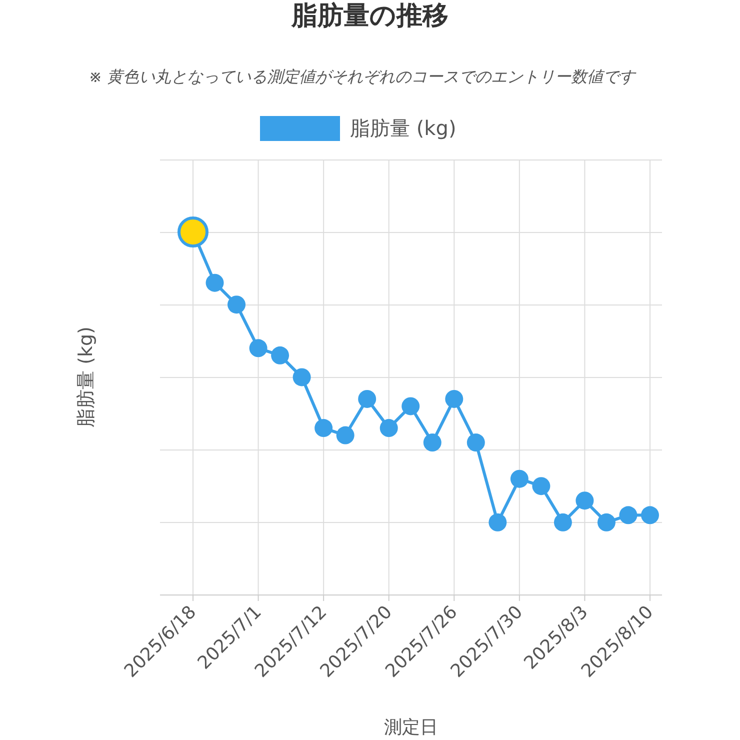 This screenshot has width=740, height=740. Describe the element at coordinates (411, 727) in the screenshot. I see `x-axis-title: 測定日` at that location.